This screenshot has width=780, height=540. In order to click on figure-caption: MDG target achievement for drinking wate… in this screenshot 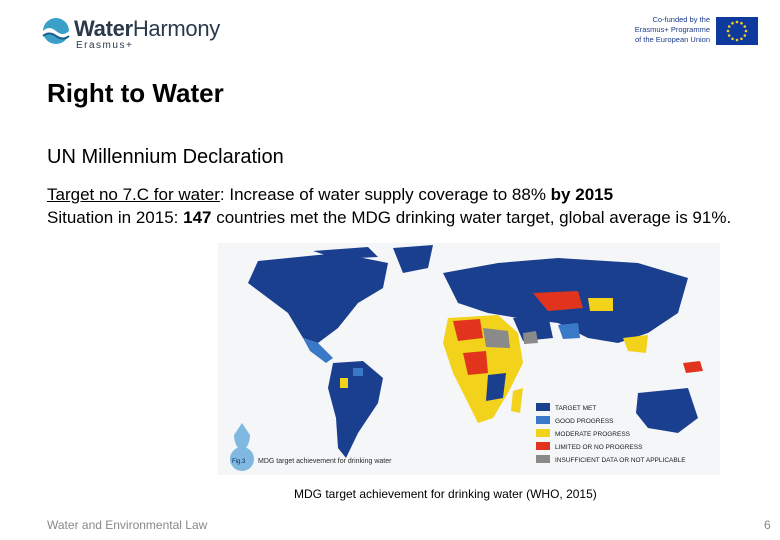, I will do `click(445, 494)`.